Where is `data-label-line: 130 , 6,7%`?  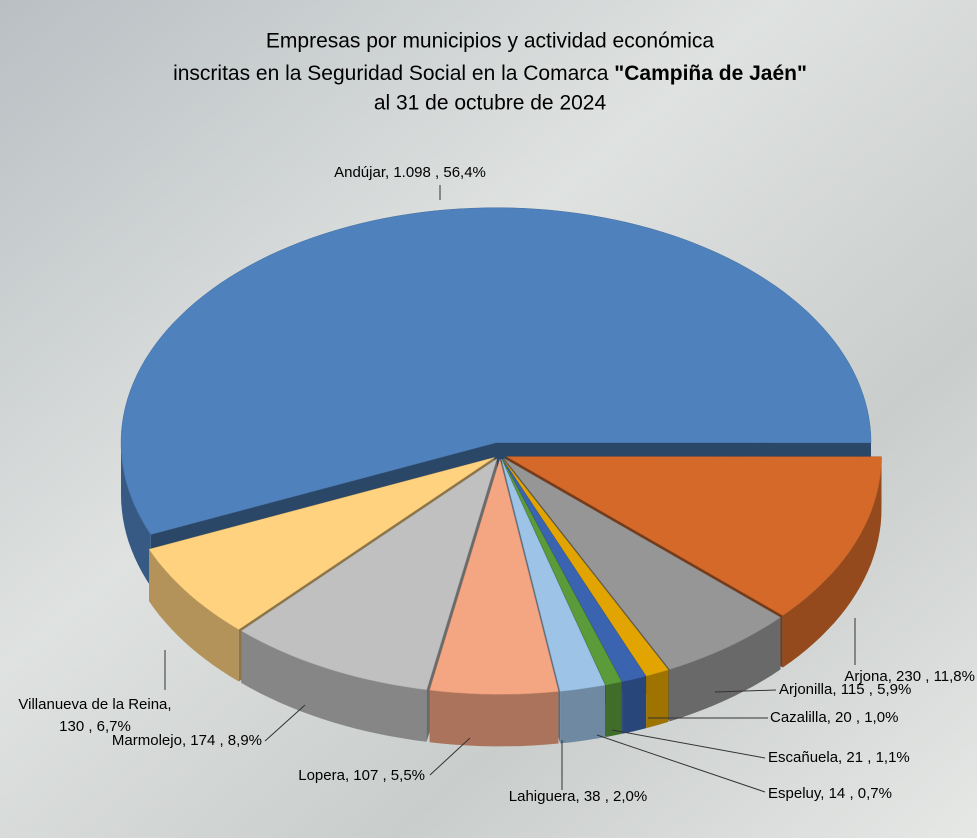
data-label-line: 130 , 6,7% is located at coordinates (95, 726).